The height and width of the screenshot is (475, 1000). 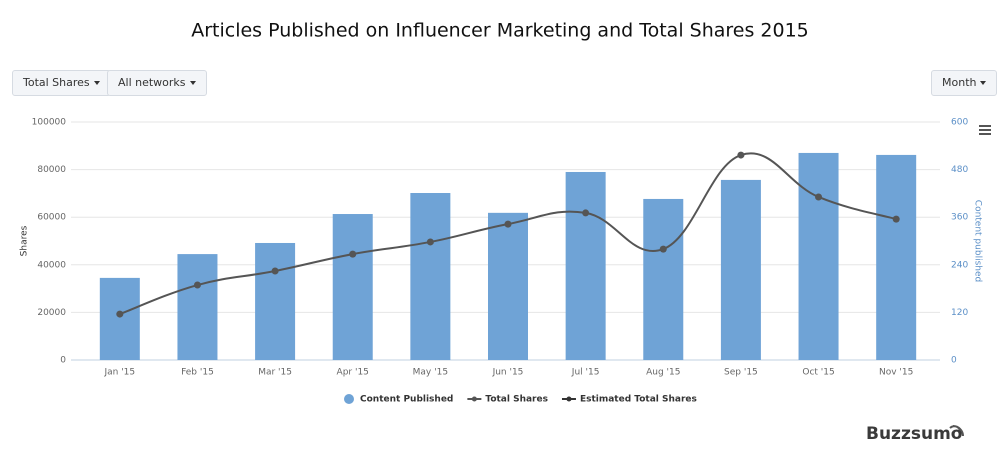 What do you see at coordinates (896, 373) in the screenshot?
I see `x-tick-label: Nov '15` at bounding box center [896, 373].